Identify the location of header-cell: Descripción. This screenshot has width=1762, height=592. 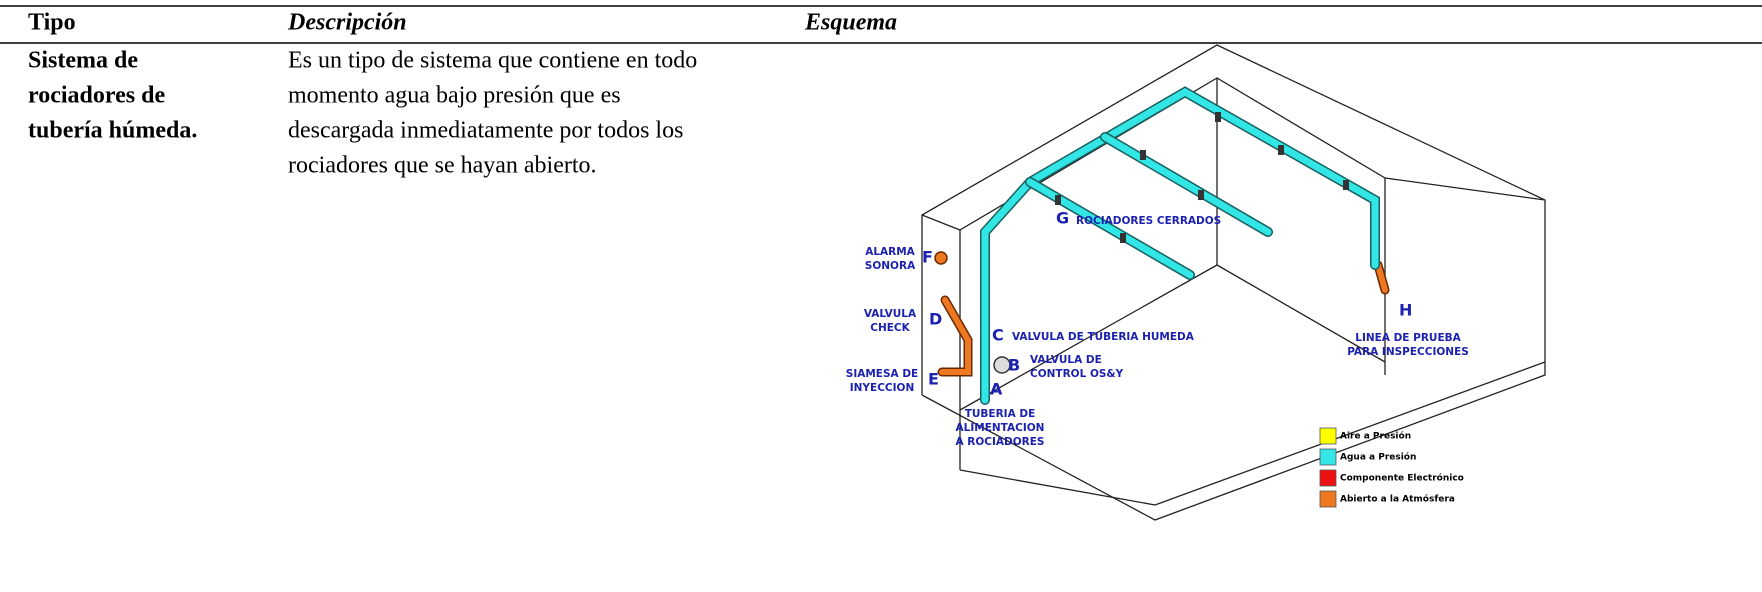
(347, 23).